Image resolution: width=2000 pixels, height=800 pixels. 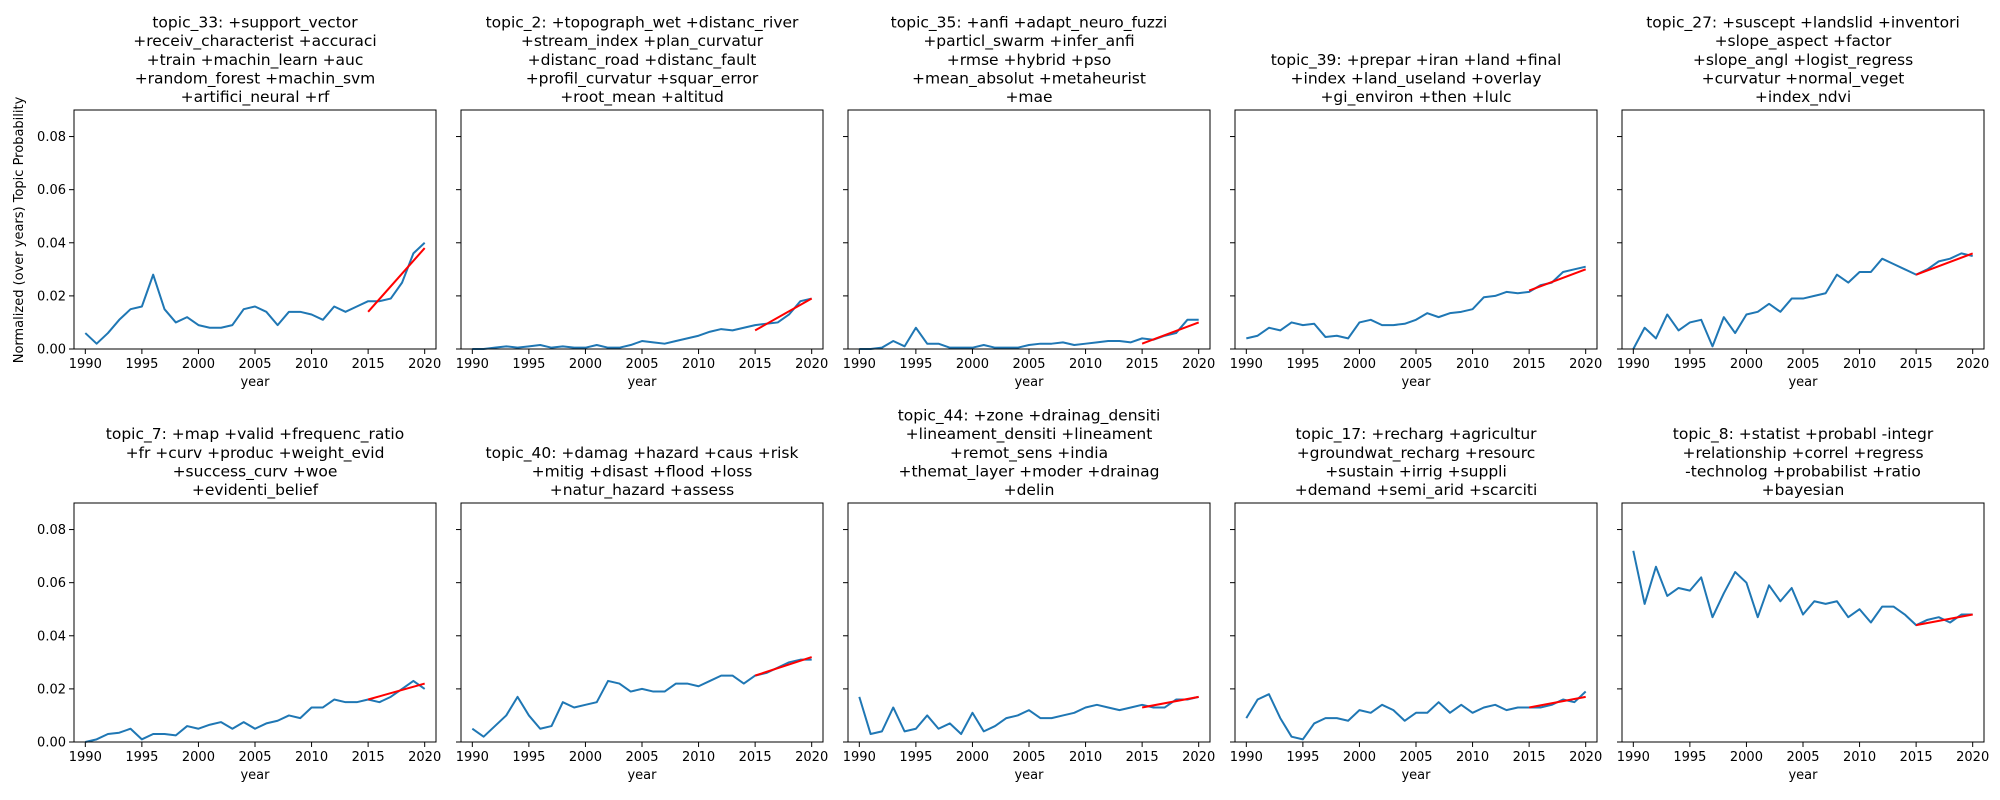 I want to click on subplot-title: +lineament_densiti +lineament, so click(x=1029, y=434).